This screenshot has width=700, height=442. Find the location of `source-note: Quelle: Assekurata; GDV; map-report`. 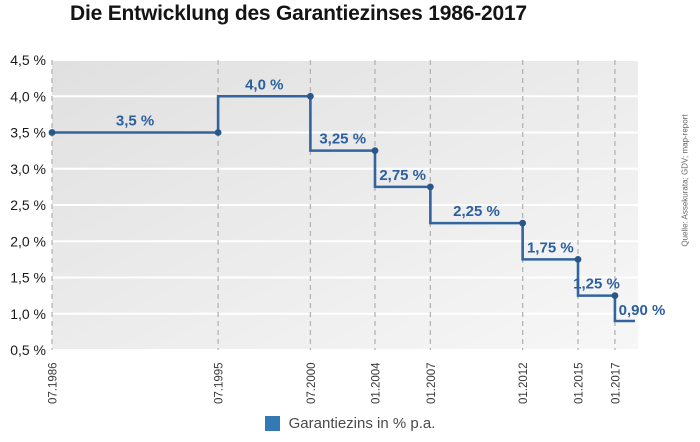

source-note: Quelle: Assekurata; GDV; map-report is located at coordinates (685, 180).